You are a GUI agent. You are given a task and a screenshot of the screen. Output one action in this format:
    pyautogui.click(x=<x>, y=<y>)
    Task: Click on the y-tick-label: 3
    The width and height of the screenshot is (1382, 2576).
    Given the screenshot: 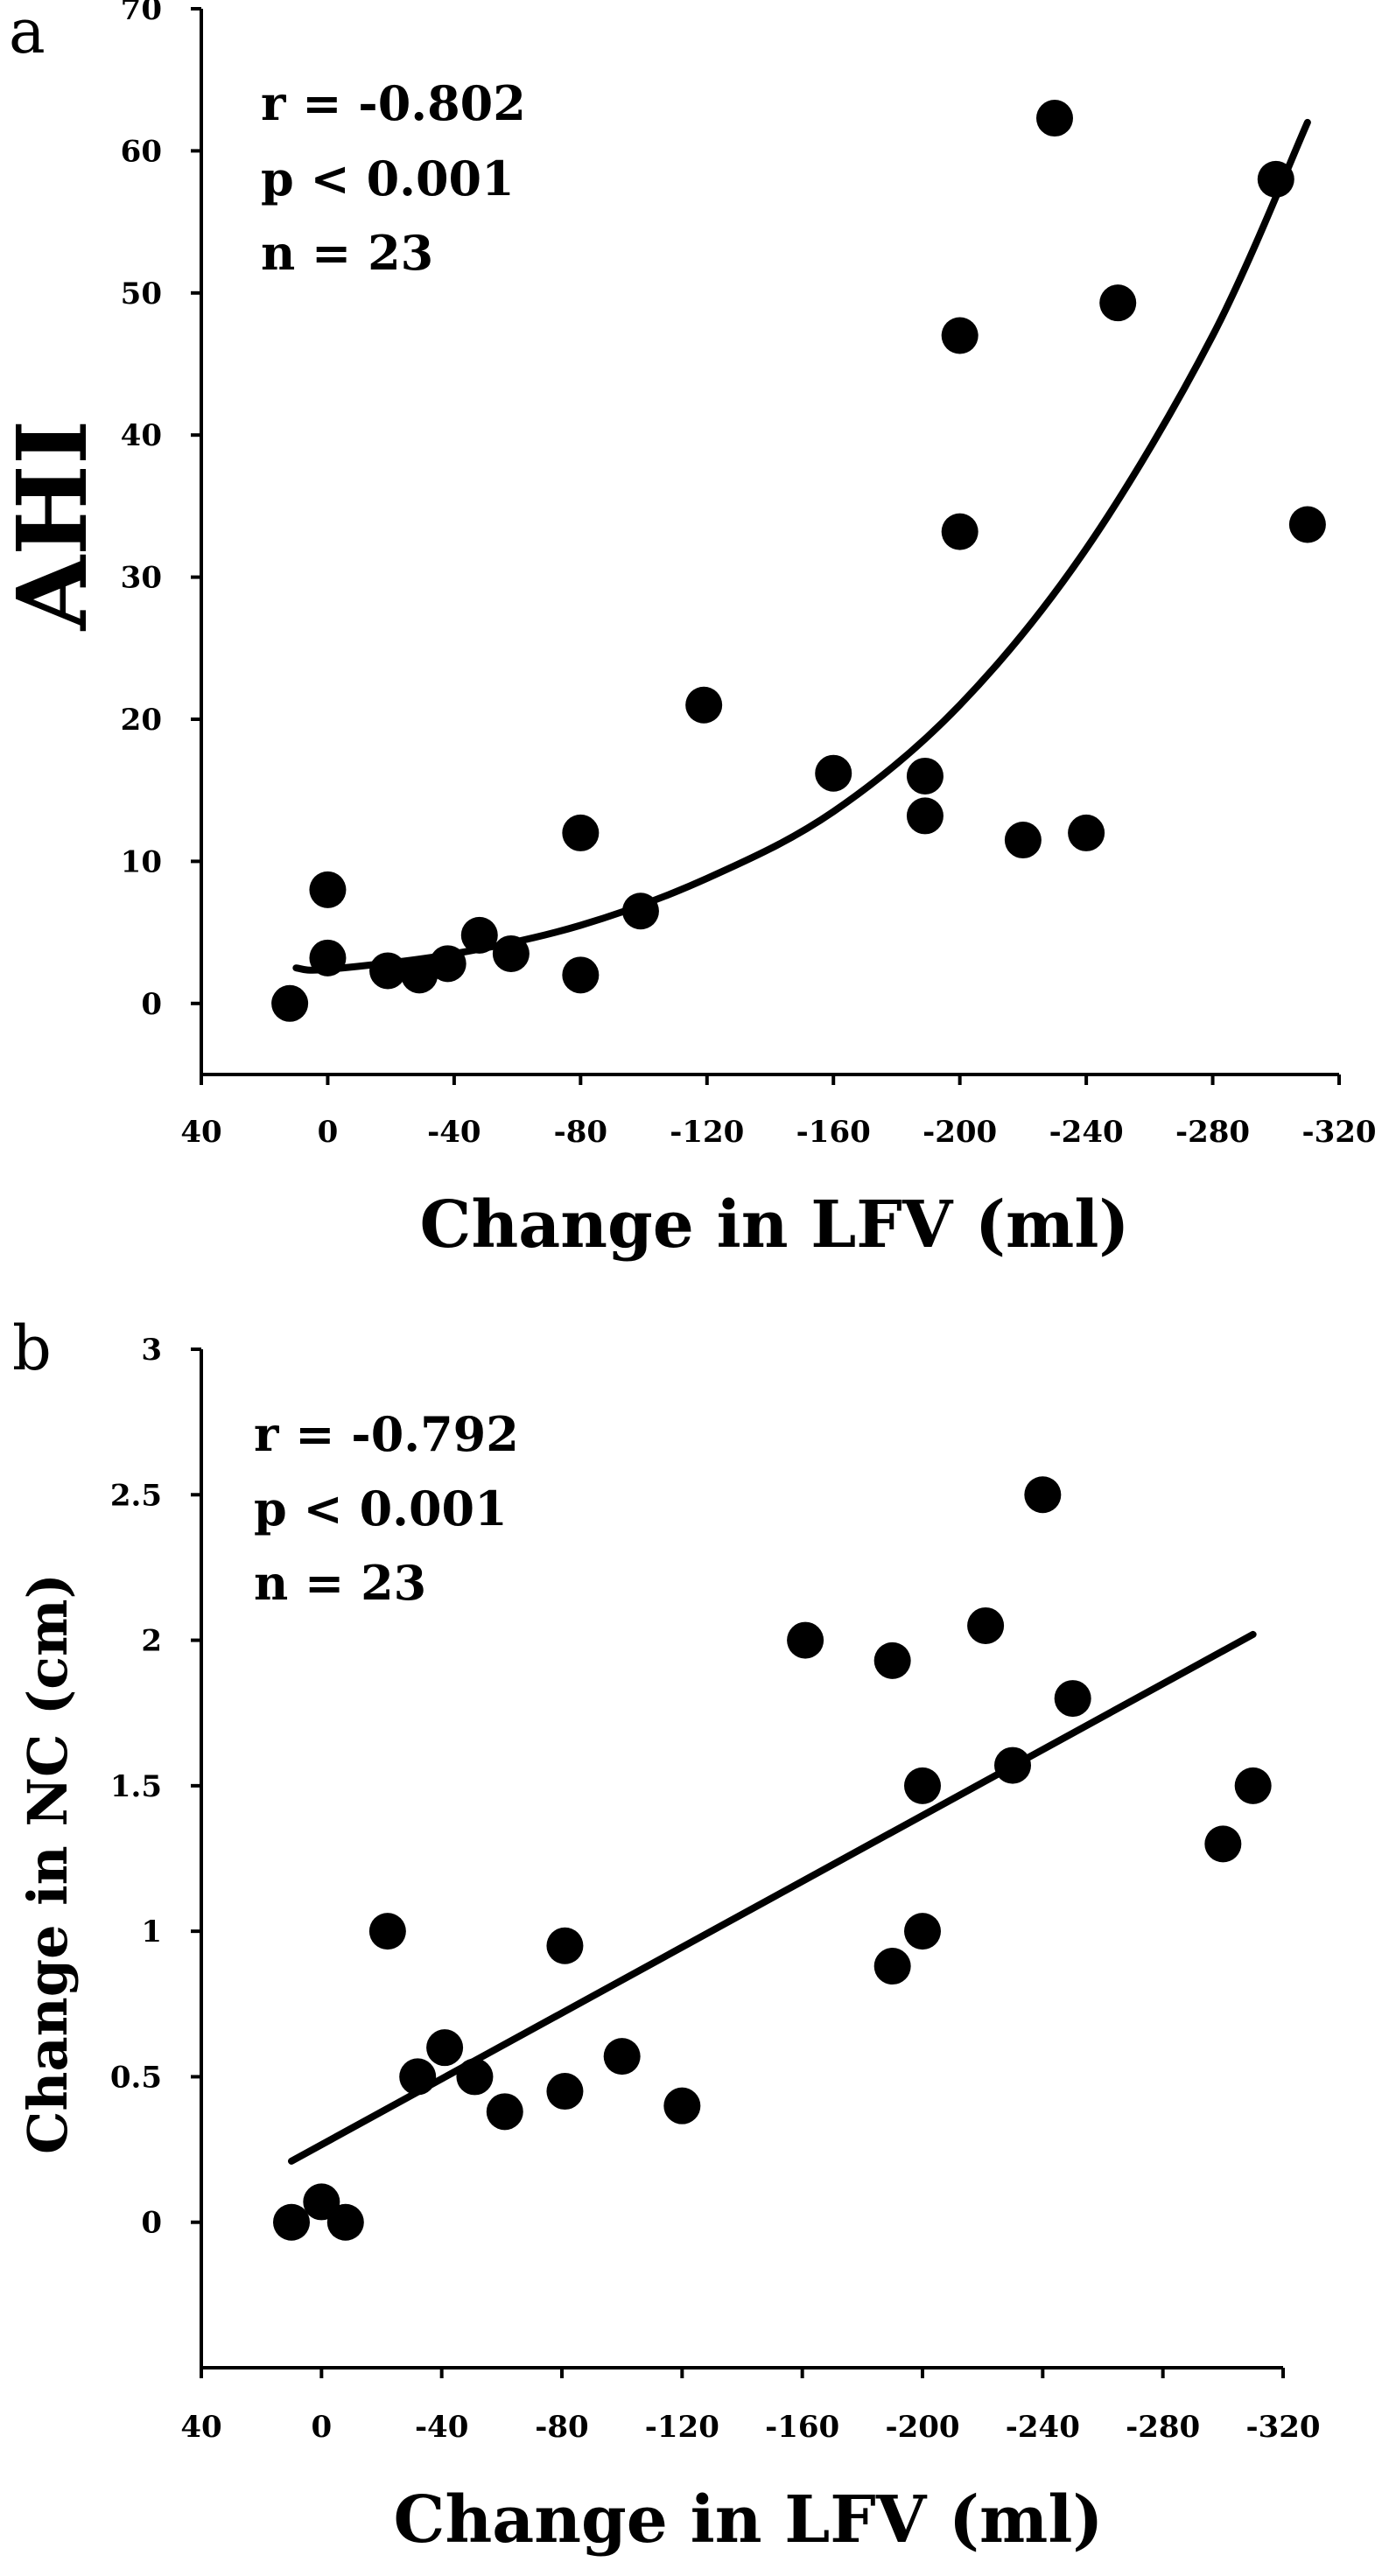 What is the action you would take?
    pyautogui.click(x=151, y=1350)
    